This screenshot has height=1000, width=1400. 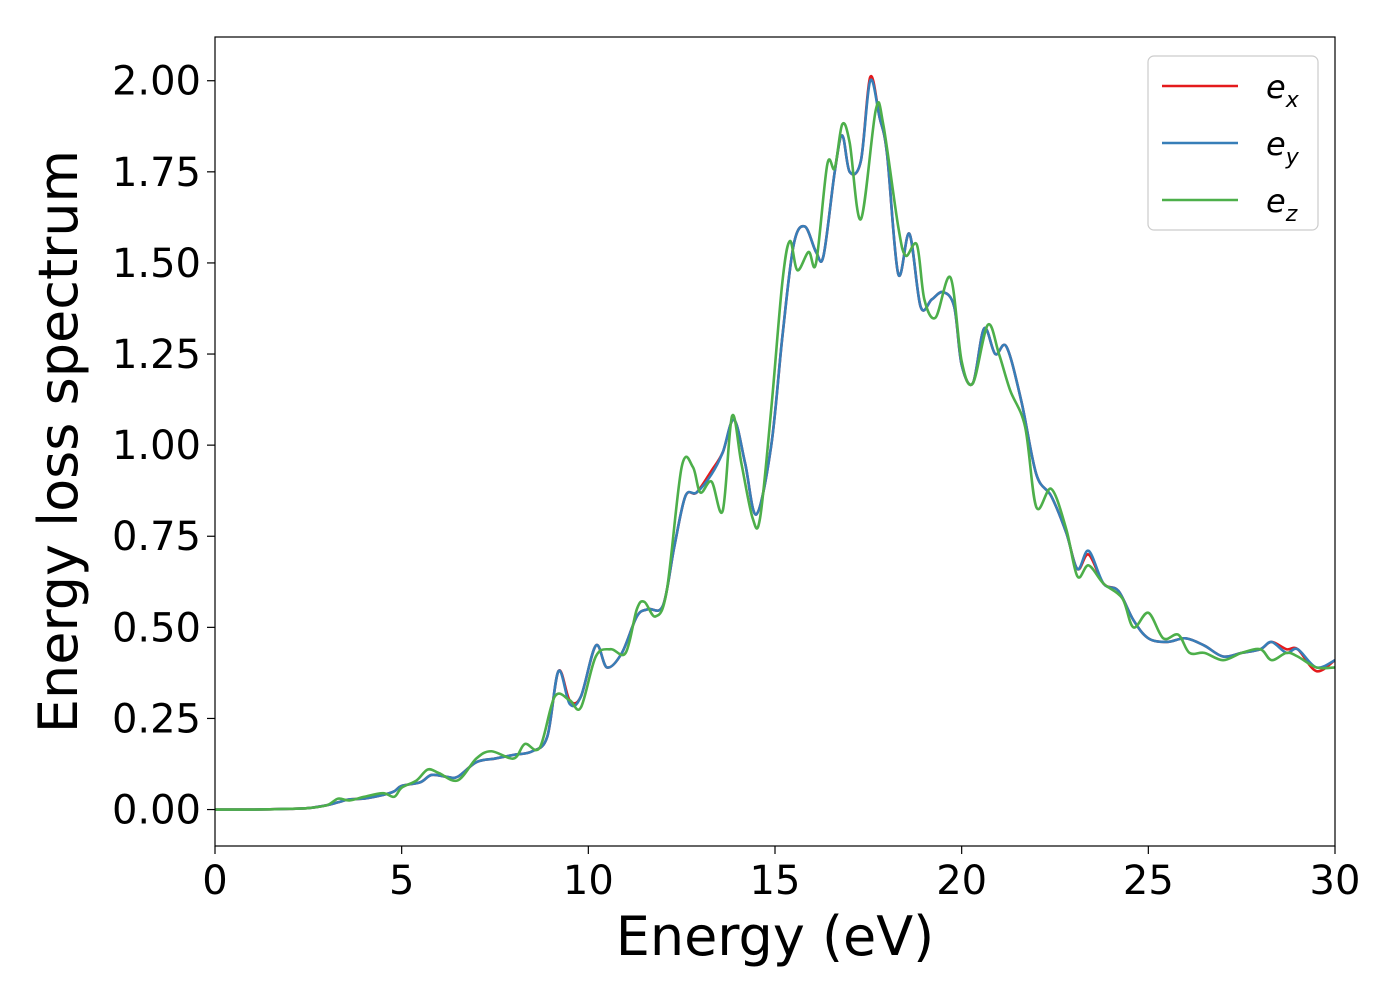 I want to click on y-tick-label: 1.25, so click(x=156, y=355).